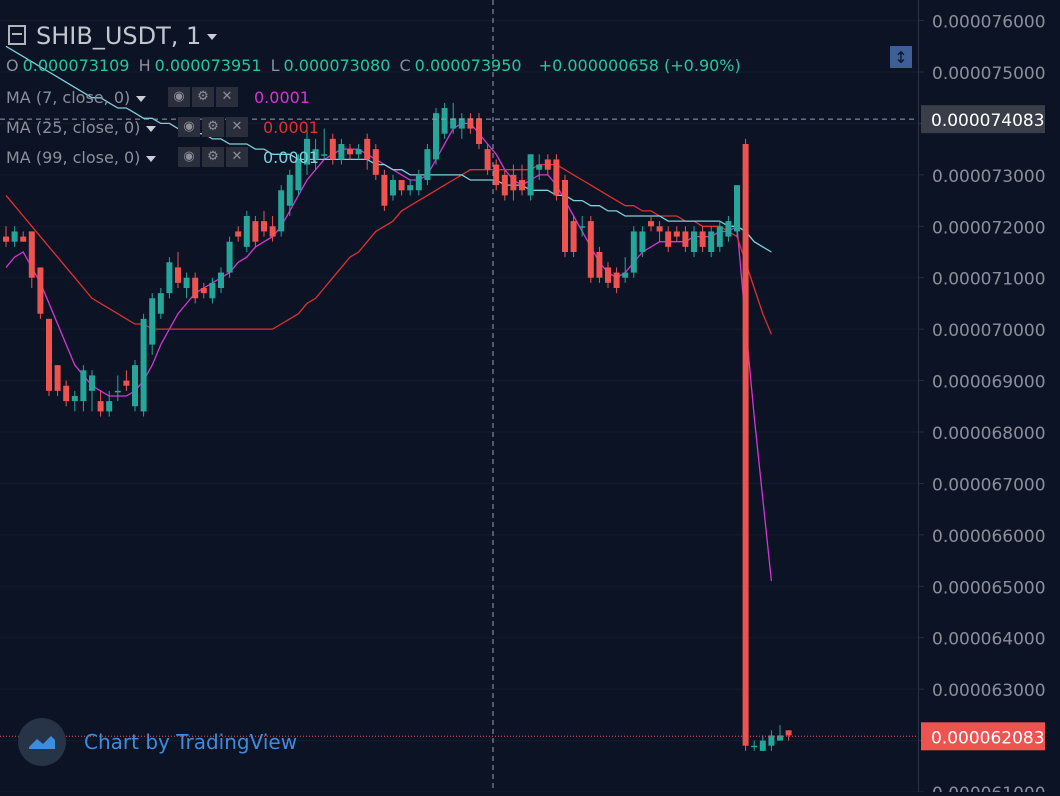 This screenshot has width=1060, height=796. I want to click on compress-scale-button: ↕, so click(901, 57).